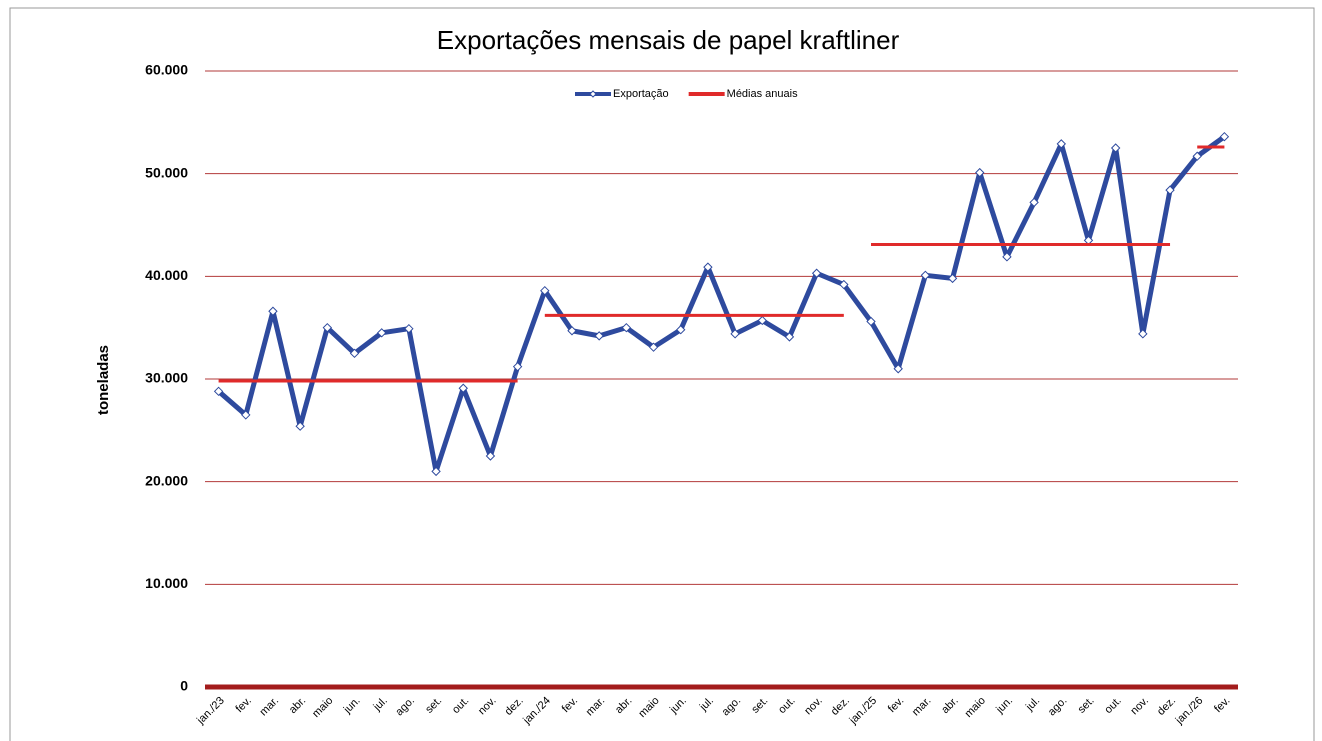 This screenshot has height=741, width=1322. What do you see at coordinates (166, 480) in the screenshot?
I see `y-tick-label: 20.000` at bounding box center [166, 480].